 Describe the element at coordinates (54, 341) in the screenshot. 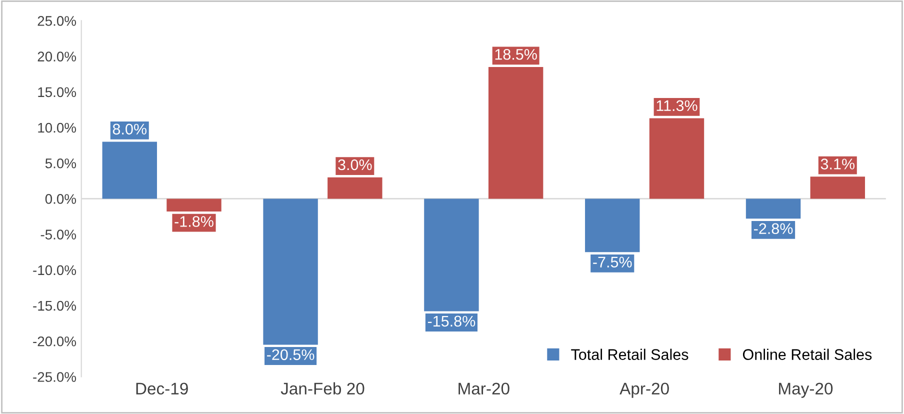

I see `y-tick-label: -20.0%` at that location.